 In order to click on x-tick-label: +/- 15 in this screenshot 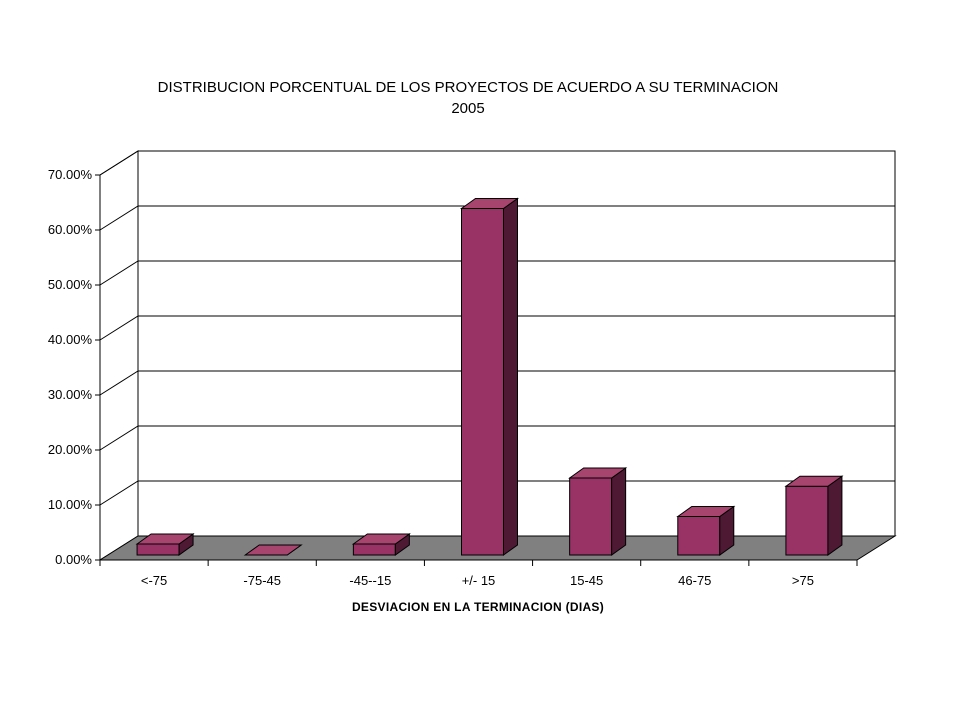, I will do `click(479, 580)`.